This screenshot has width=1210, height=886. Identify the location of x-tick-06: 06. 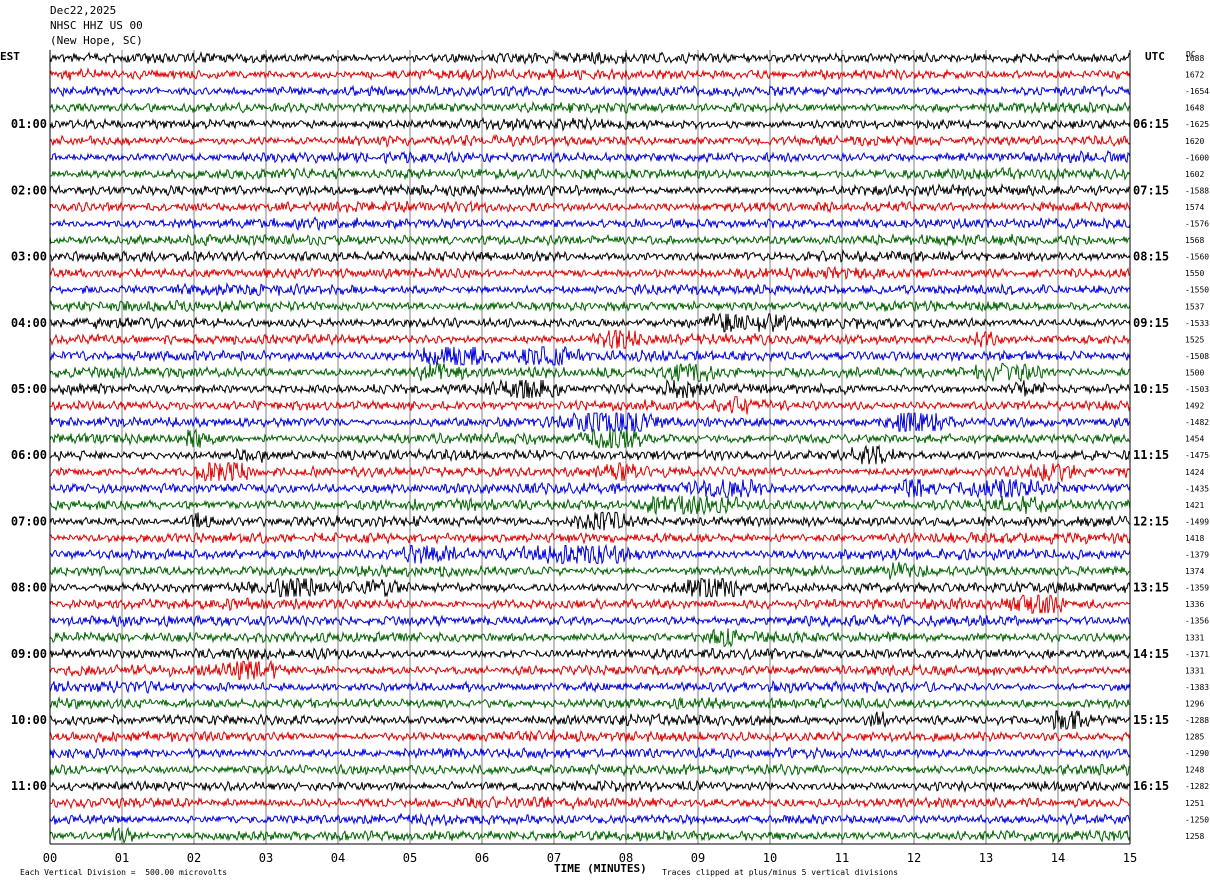
(482, 858).